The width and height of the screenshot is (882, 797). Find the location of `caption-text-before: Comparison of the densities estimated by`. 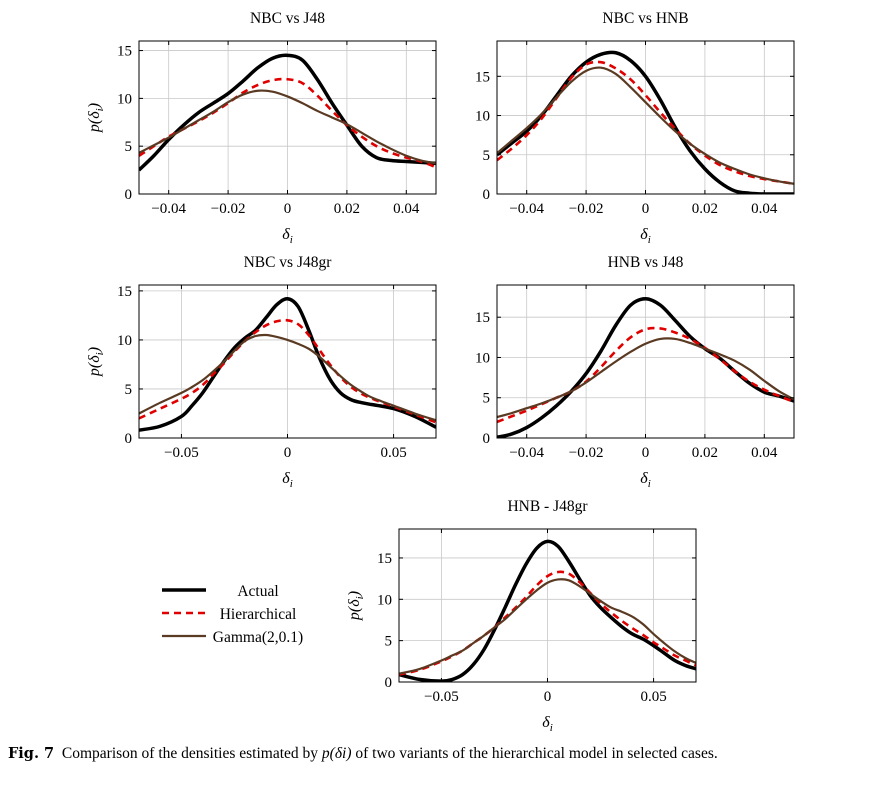

caption-text-before: Comparison of the densities estimated by is located at coordinates (190, 753).